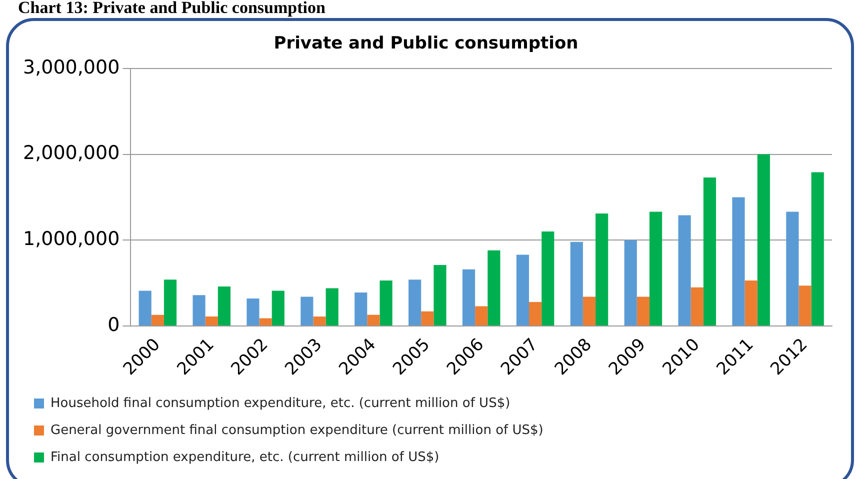 The height and width of the screenshot is (479, 861). What do you see at coordinates (71, 67) in the screenshot?
I see `y-tick-label: 3,000,000` at bounding box center [71, 67].